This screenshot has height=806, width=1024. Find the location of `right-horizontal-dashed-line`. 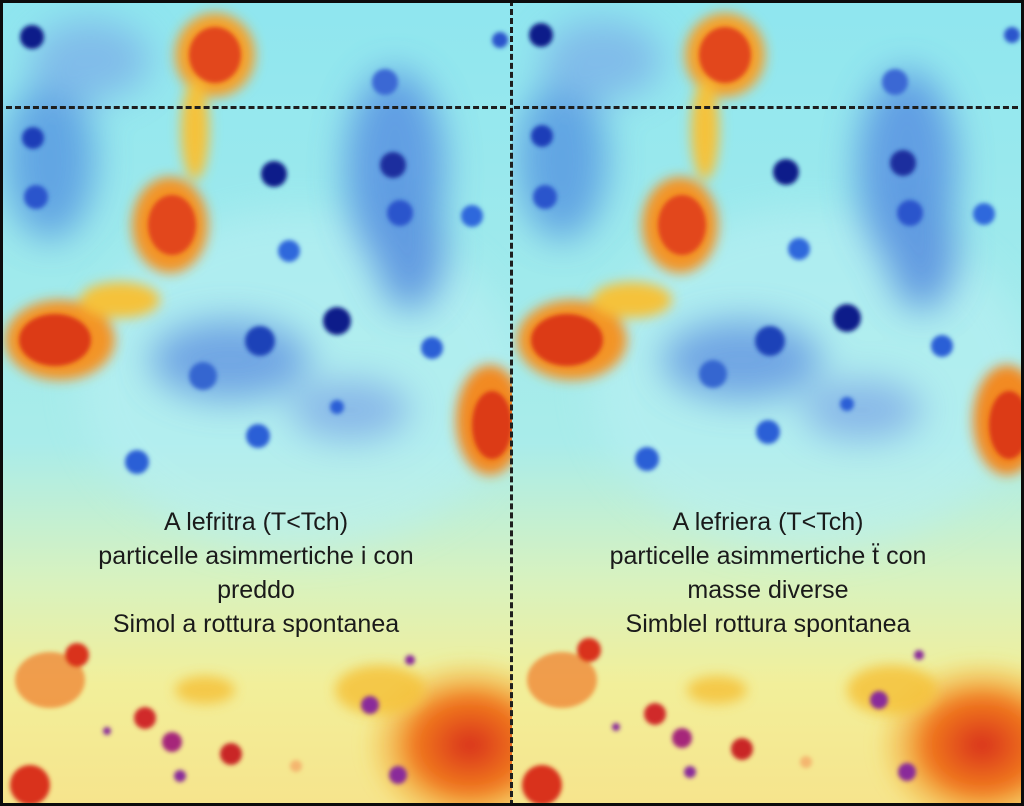

right-horizontal-dashed-line is located at coordinates (766, 107).